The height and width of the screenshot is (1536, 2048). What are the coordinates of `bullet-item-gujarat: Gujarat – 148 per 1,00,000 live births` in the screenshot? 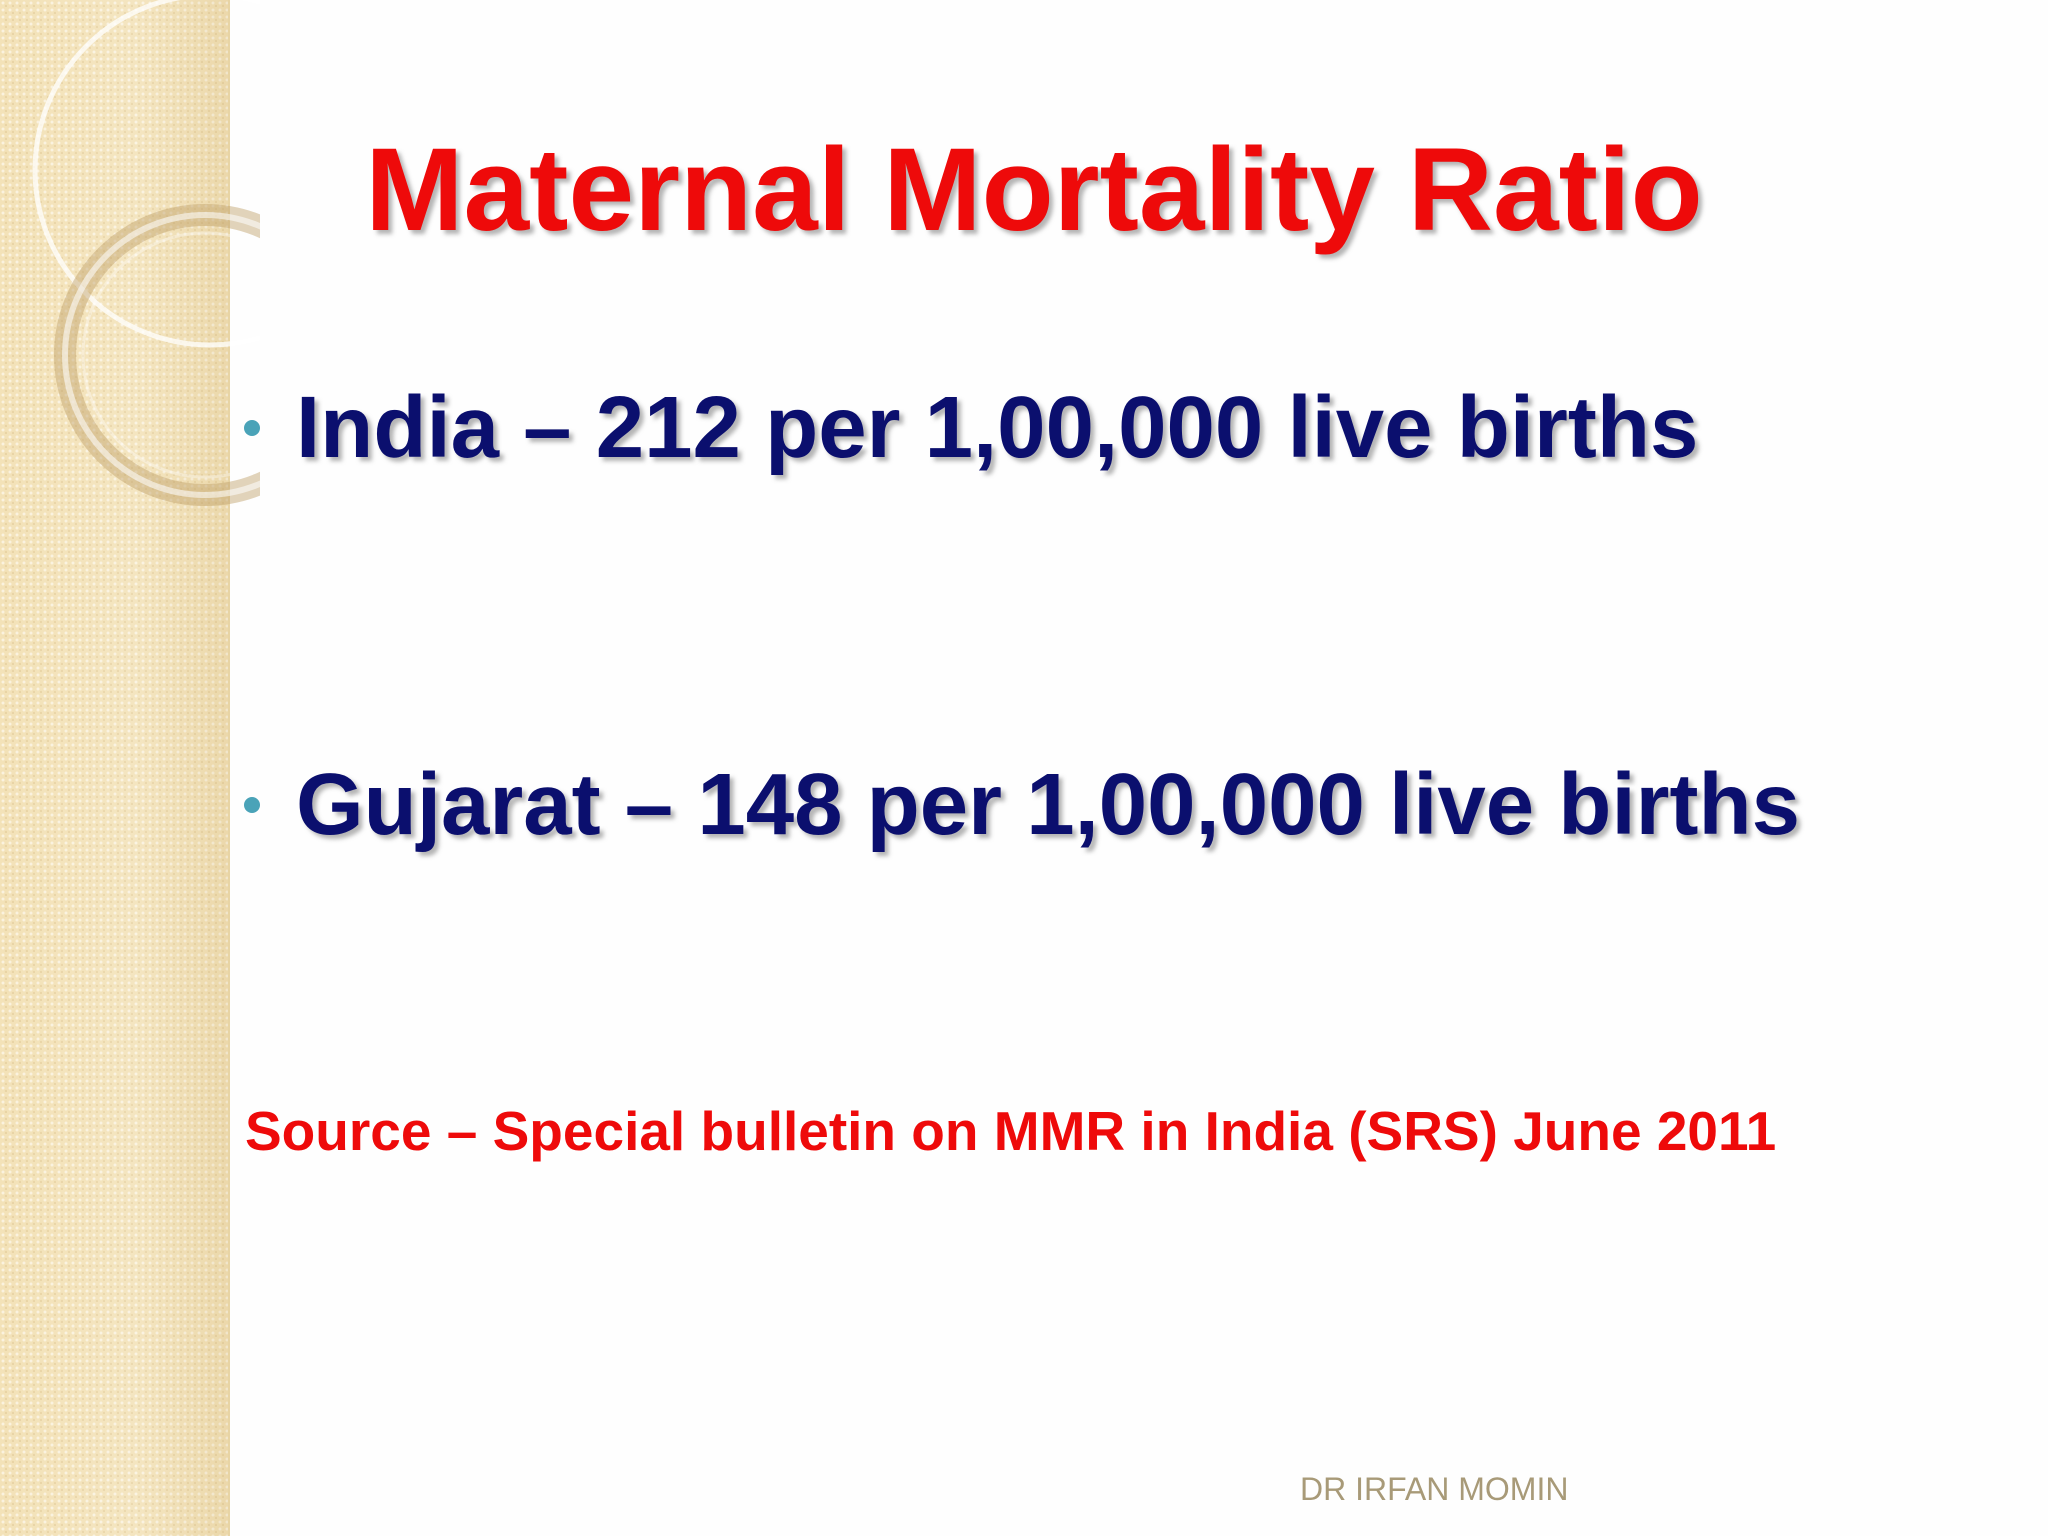 It's located at (1022, 805).